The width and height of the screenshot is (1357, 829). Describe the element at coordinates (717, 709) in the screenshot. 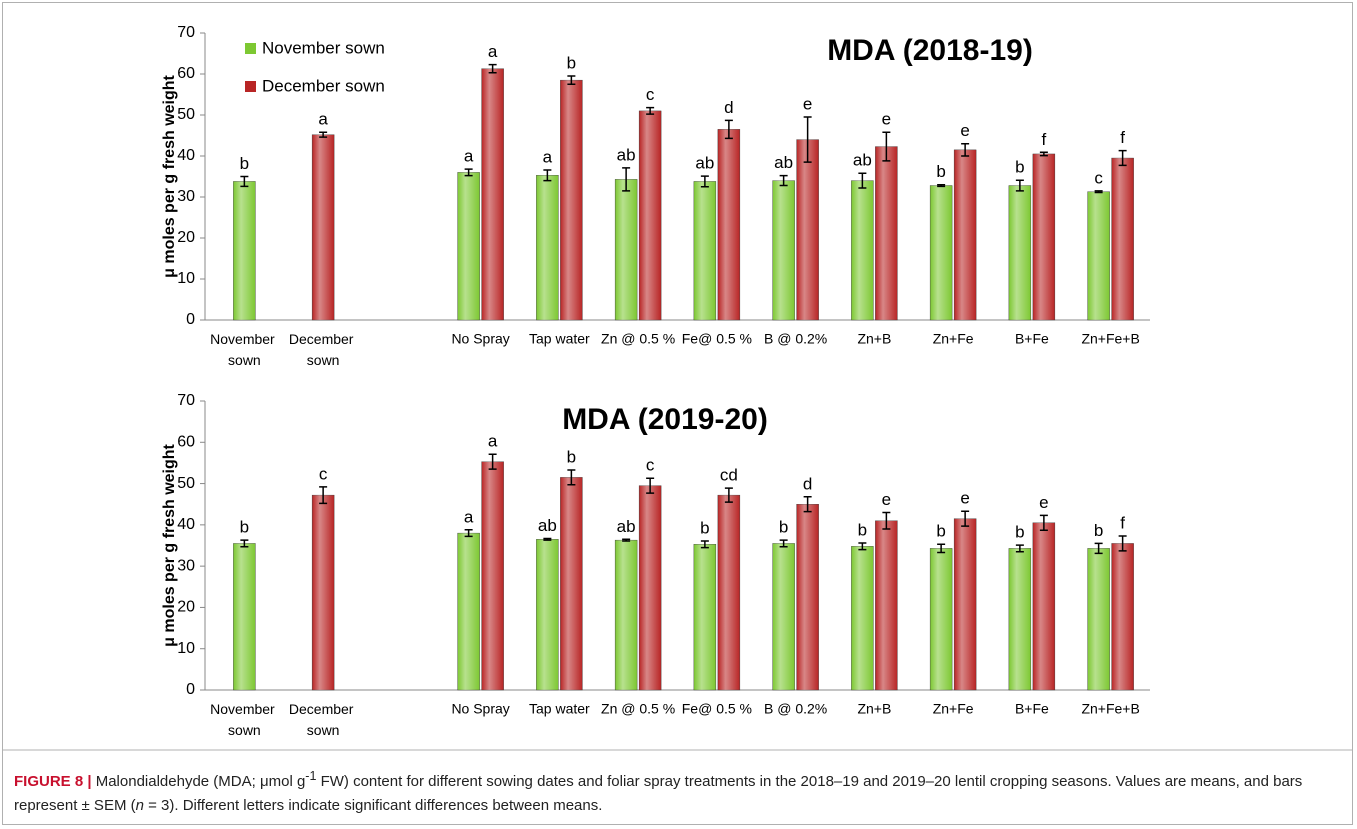

I see `x-tick-label: Fe@ 0.5 %` at that location.